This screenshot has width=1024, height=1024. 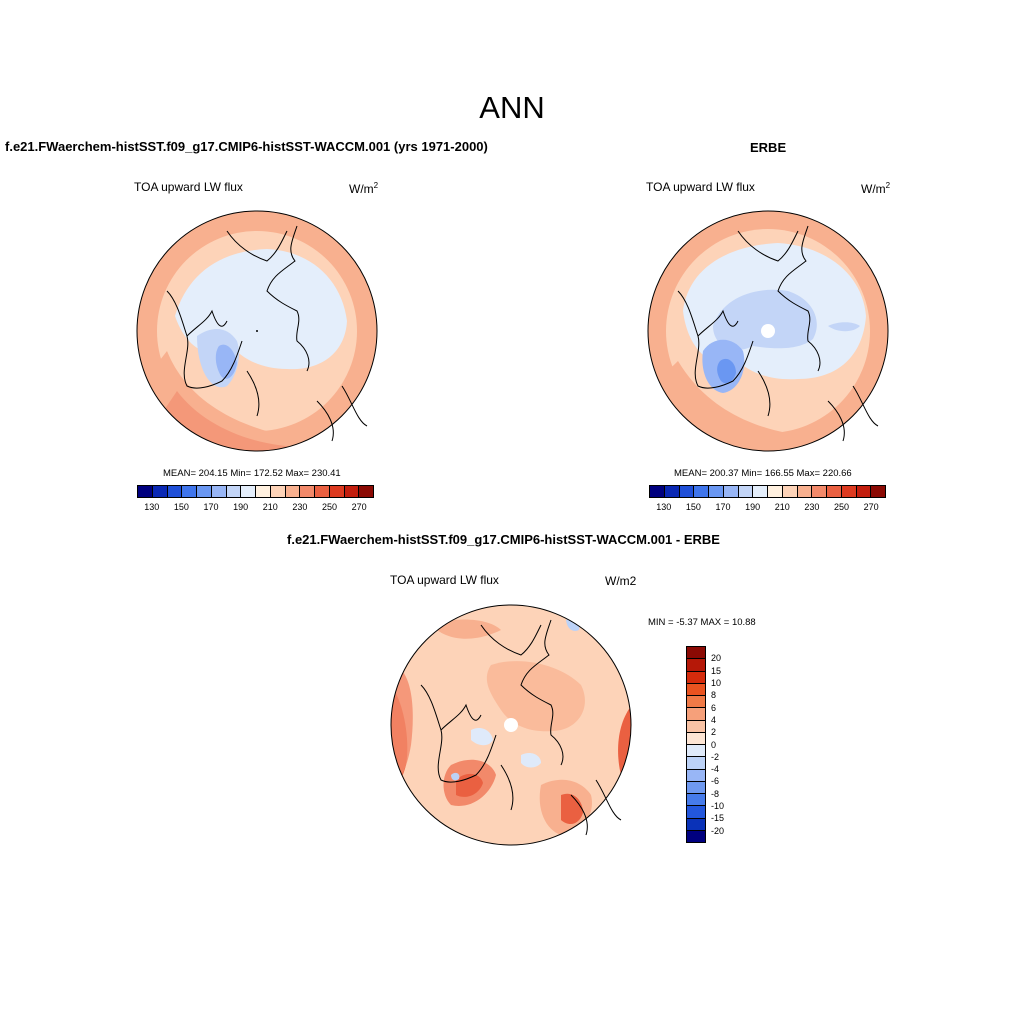 What do you see at coordinates (782, 507) in the screenshot?
I see `obs-colorbar-tick-label: 210` at bounding box center [782, 507].